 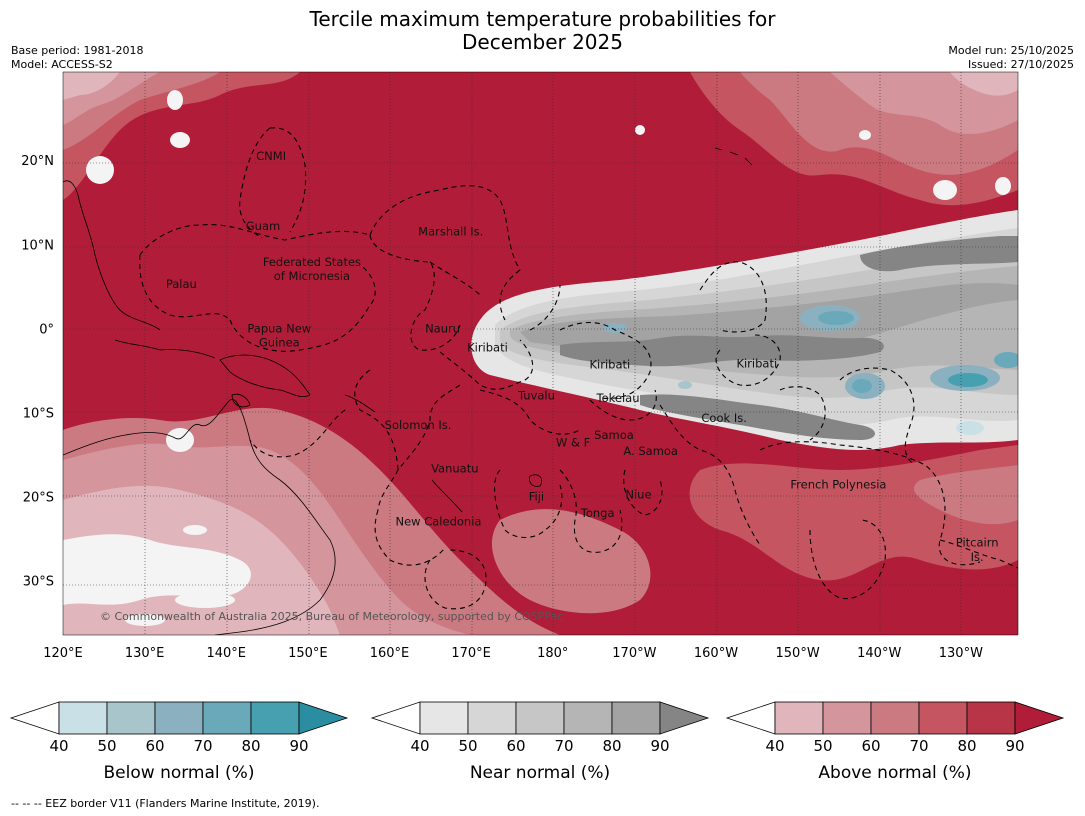 I want to click on lon-tick-label: 140°W, so click(x=879, y=653).